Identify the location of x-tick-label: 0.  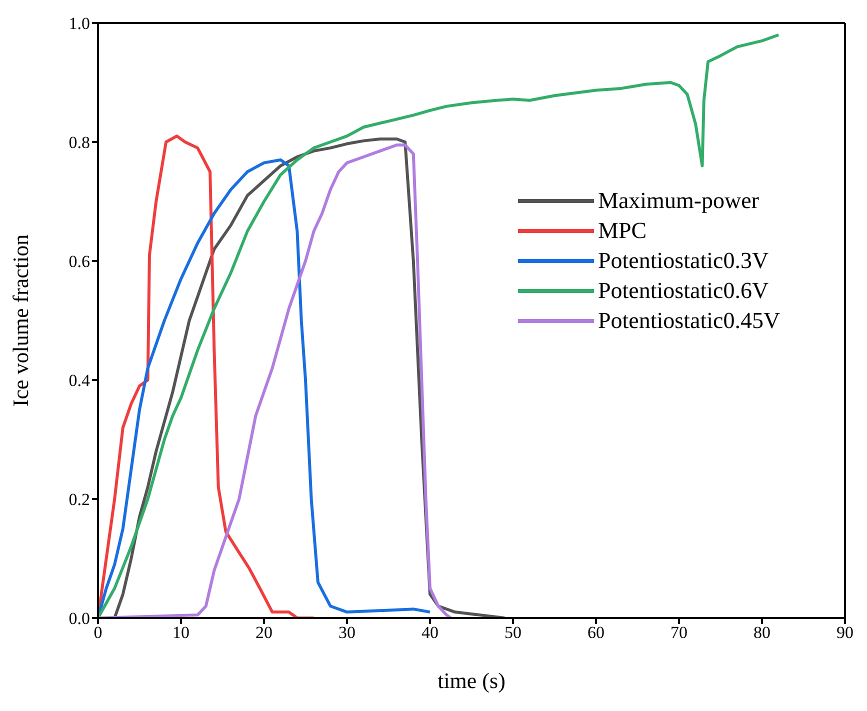
(98, 632).